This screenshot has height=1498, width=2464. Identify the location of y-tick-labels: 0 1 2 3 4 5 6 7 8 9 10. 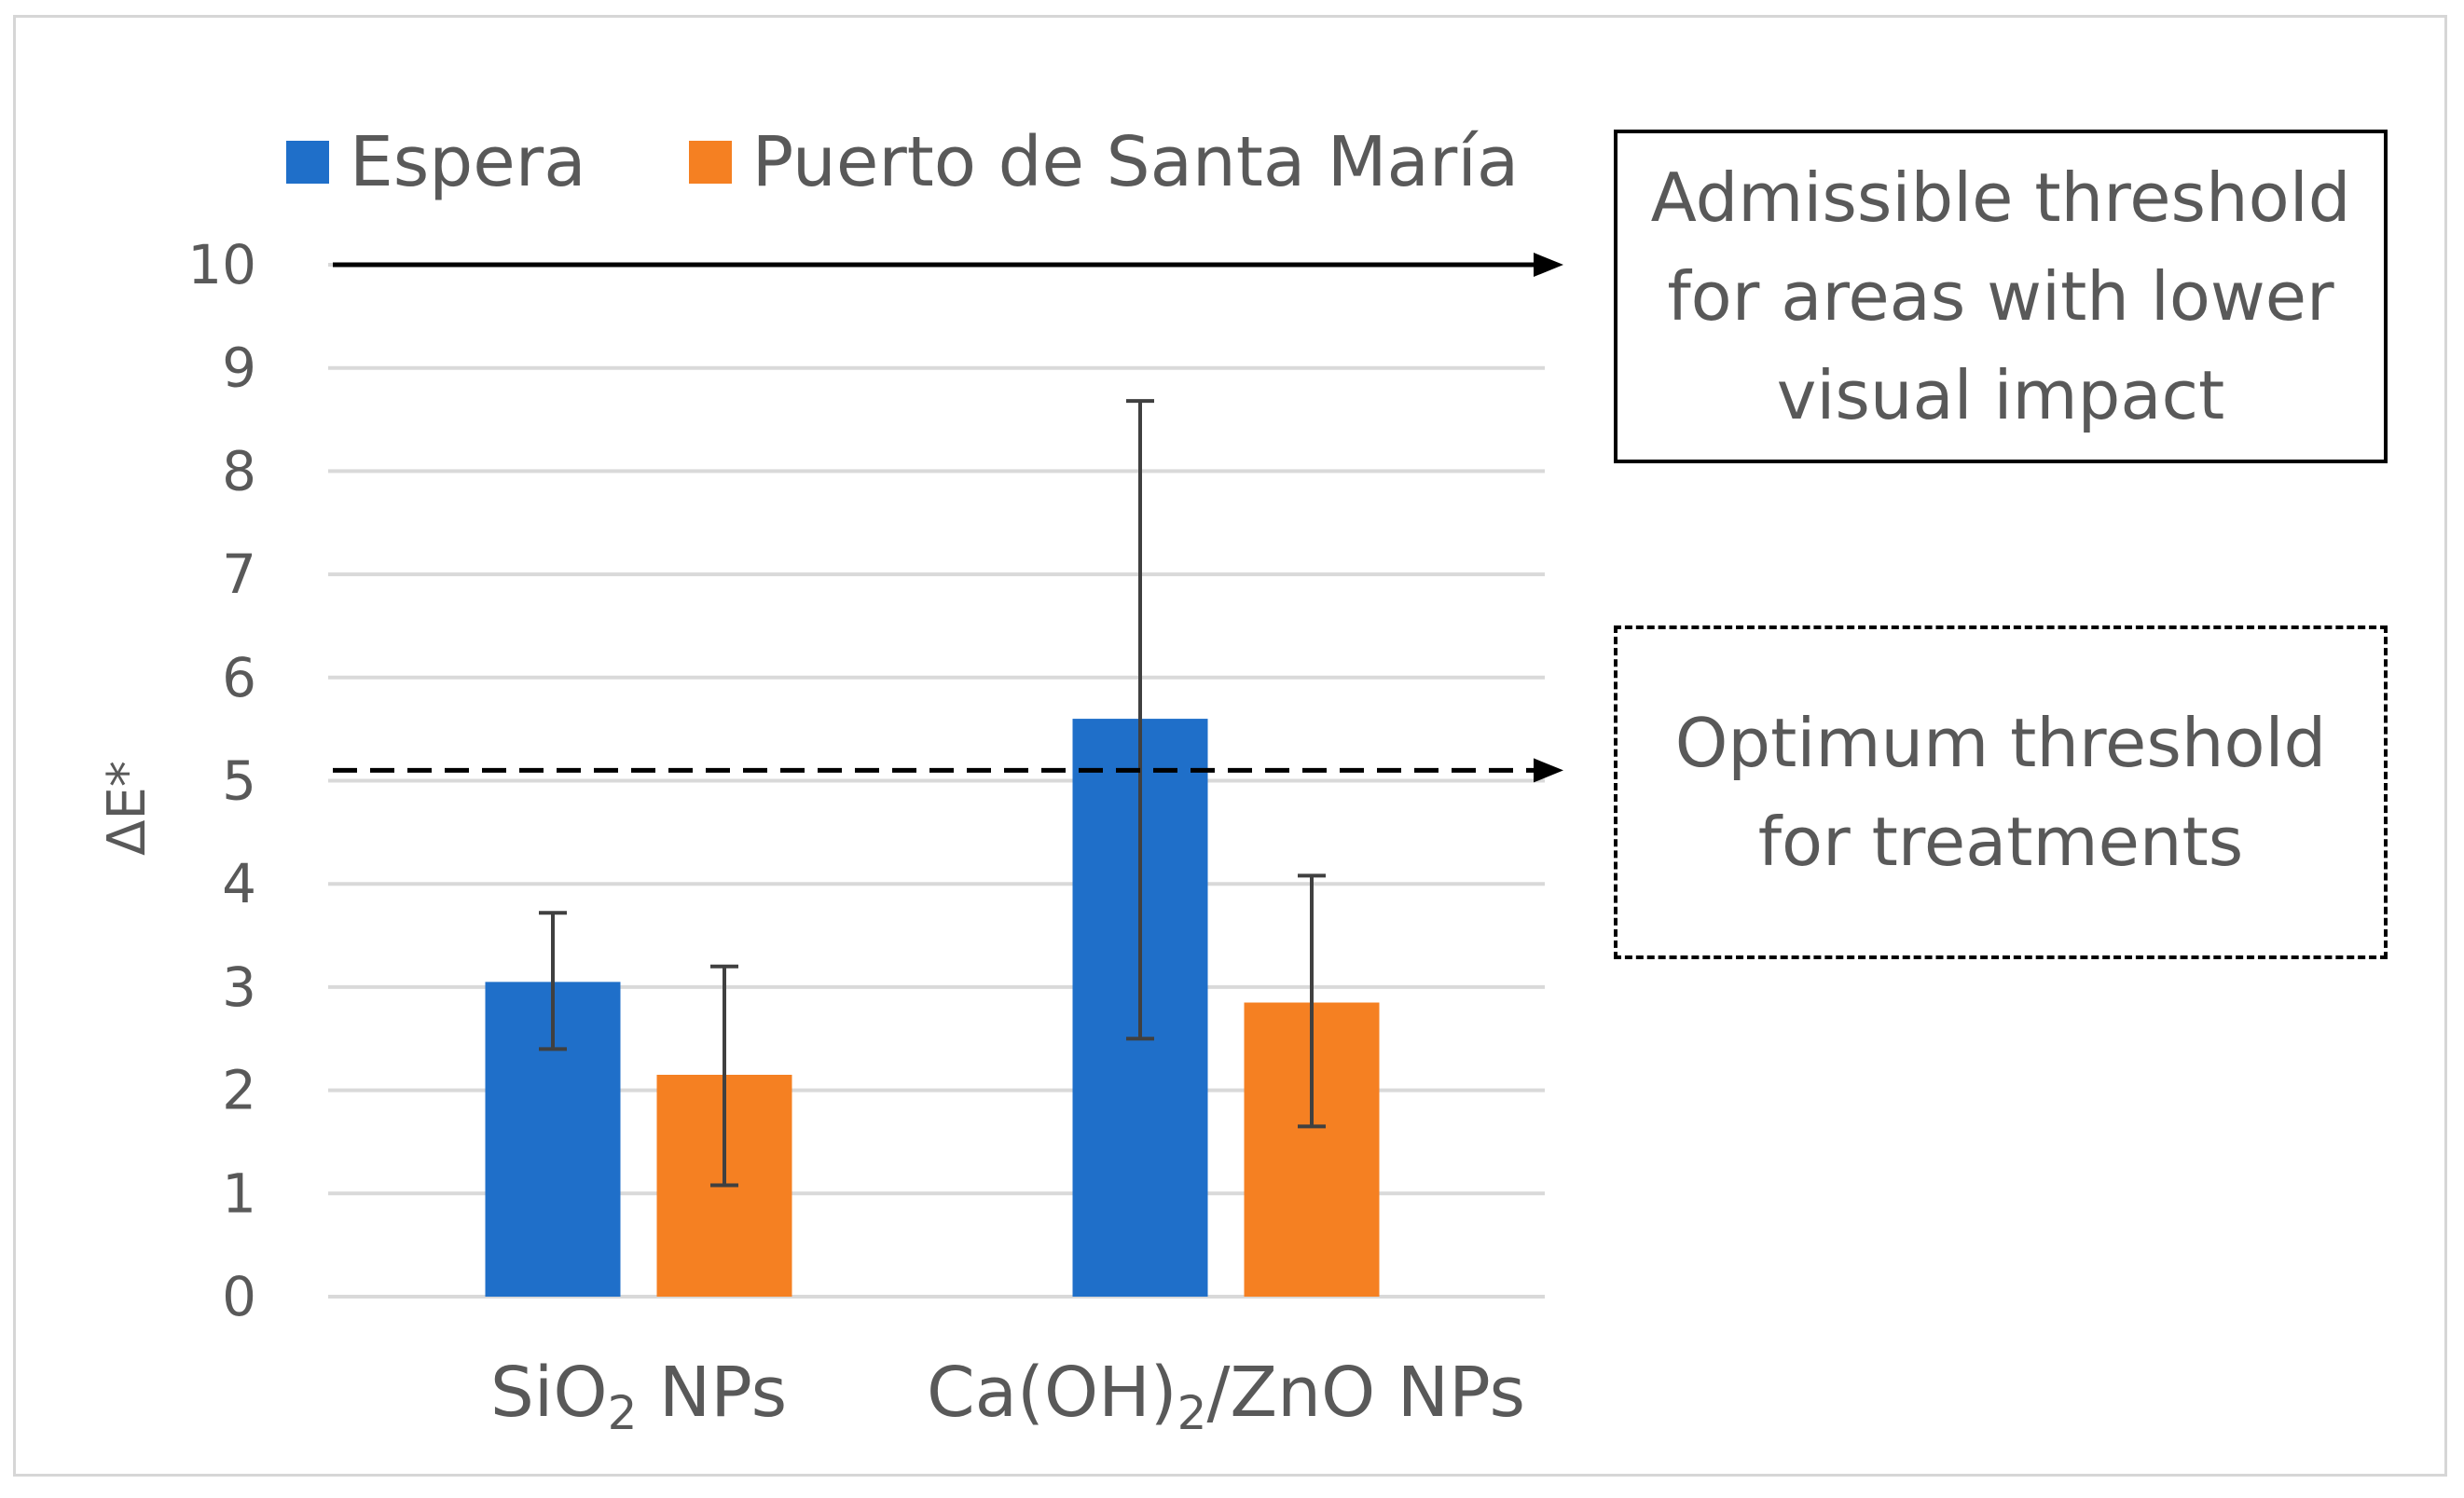
(222, 780).